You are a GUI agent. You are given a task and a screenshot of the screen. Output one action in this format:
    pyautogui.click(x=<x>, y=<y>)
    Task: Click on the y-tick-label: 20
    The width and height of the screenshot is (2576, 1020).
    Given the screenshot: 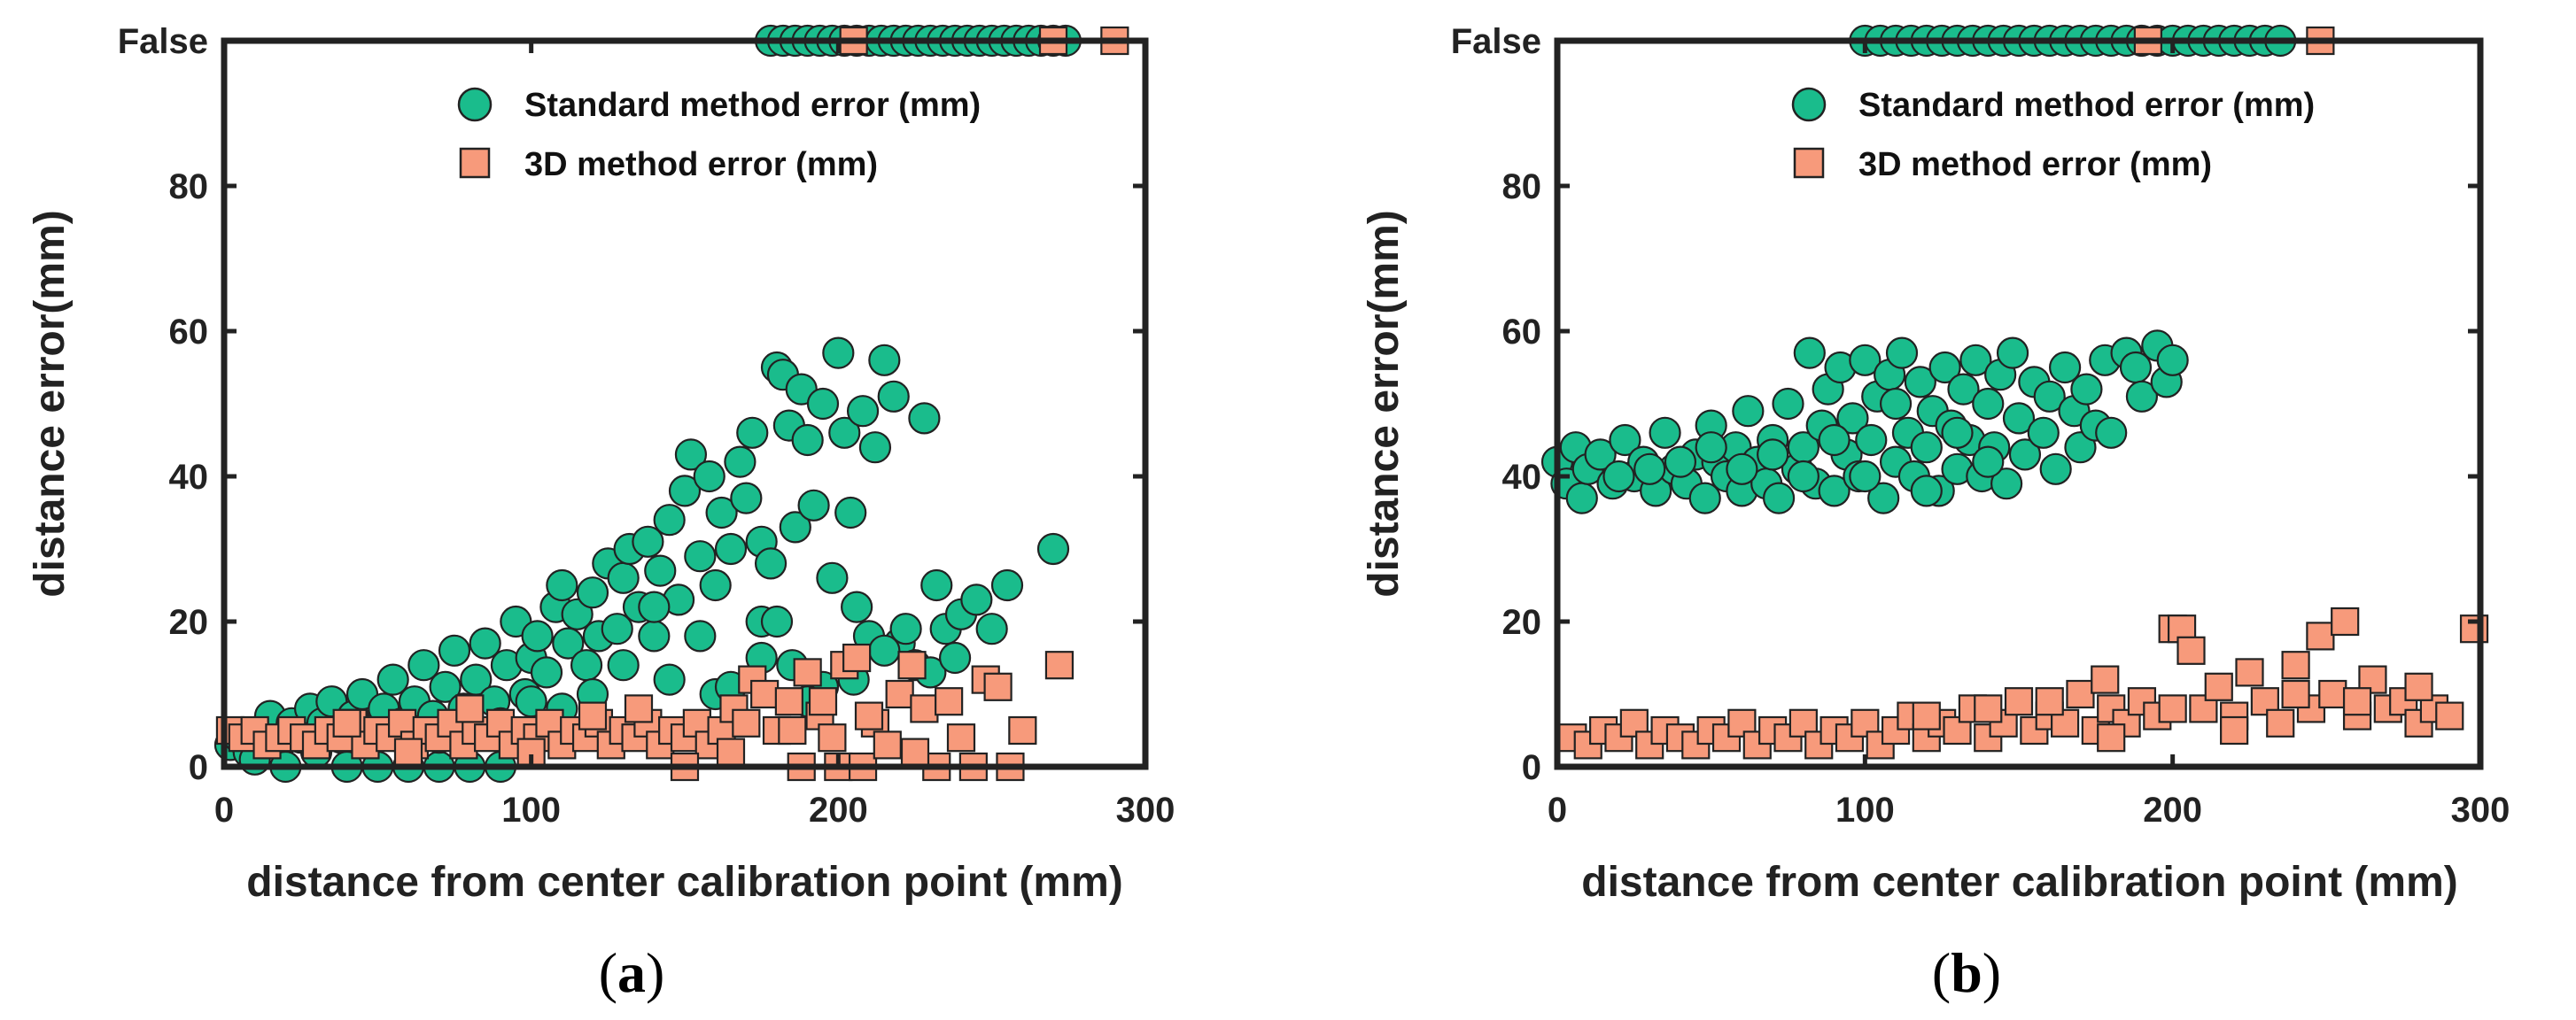 What is the action you would take?
    pyautogui.click(x=189, y=622)
    